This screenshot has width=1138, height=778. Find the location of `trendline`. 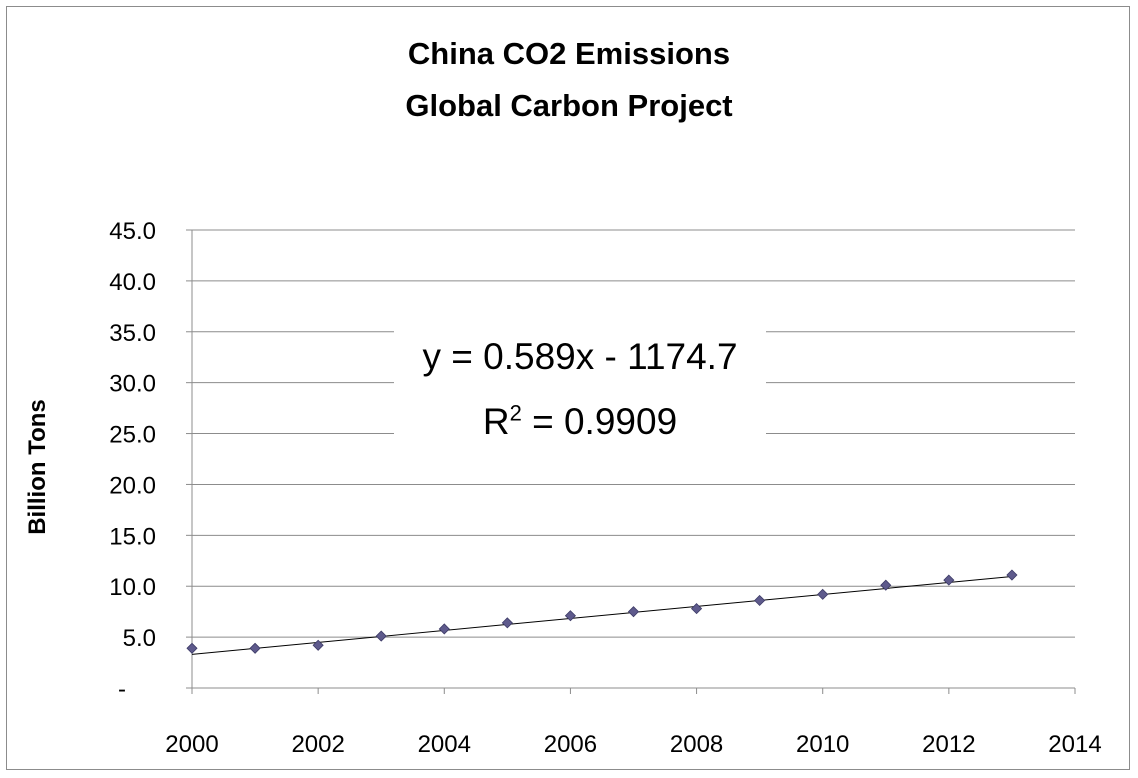

trendline is located at coordinates (601, 615).